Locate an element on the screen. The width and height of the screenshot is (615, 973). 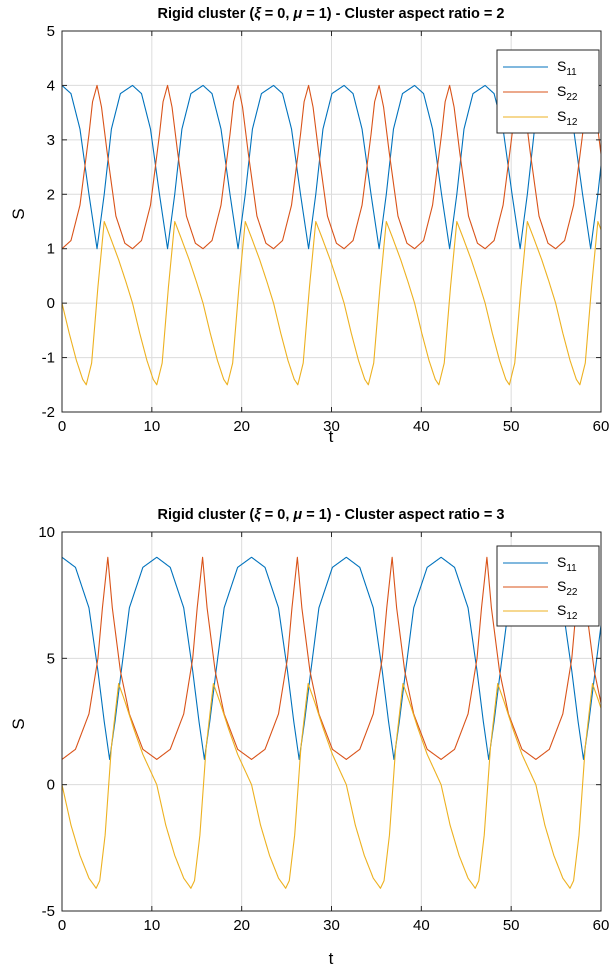
chart-2-x-tick-labels: 0 10 20 30 40 50 60 is located at coordinates (334, 925).